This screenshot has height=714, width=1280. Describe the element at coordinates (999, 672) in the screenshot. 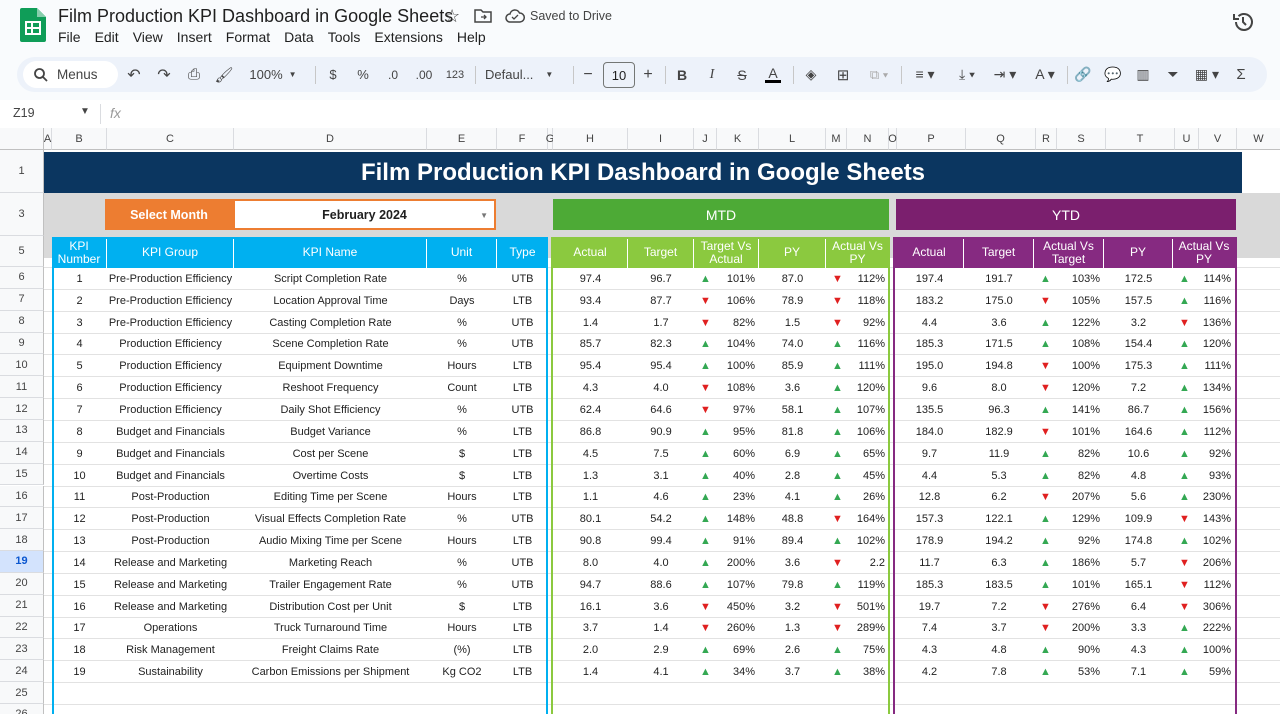

I see `kpi-cell-y-tgt: 7.8` at that location.